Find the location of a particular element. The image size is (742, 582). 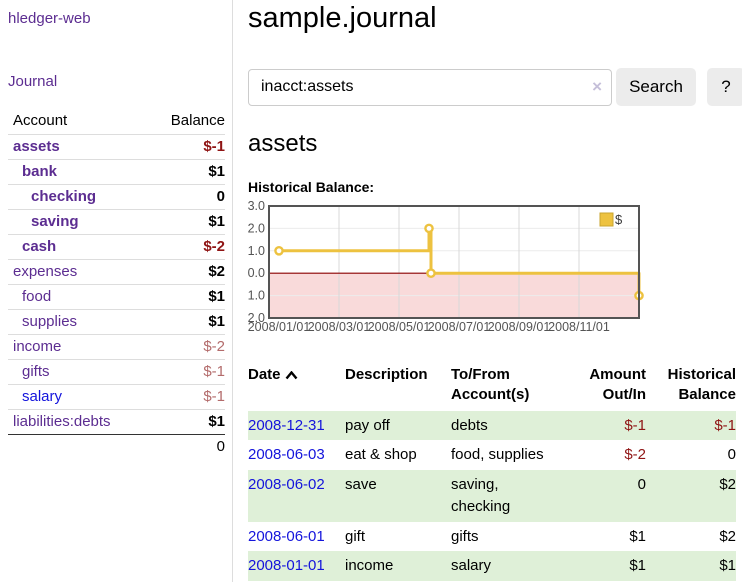

column-accounts: To/From Account(s) is located at coordinates (490, 385).